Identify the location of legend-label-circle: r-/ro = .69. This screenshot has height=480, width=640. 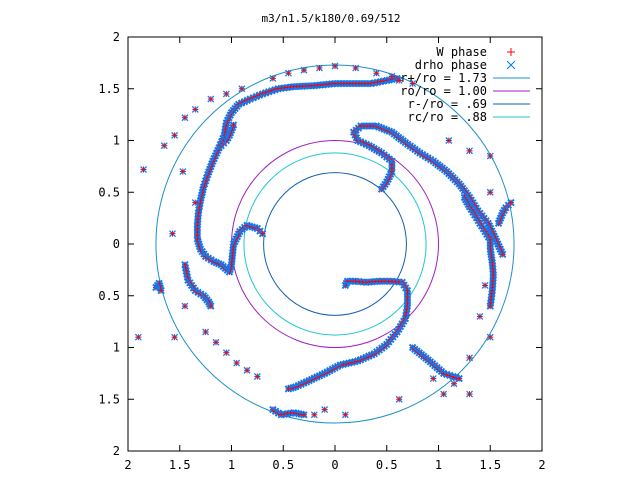
(447, 104).